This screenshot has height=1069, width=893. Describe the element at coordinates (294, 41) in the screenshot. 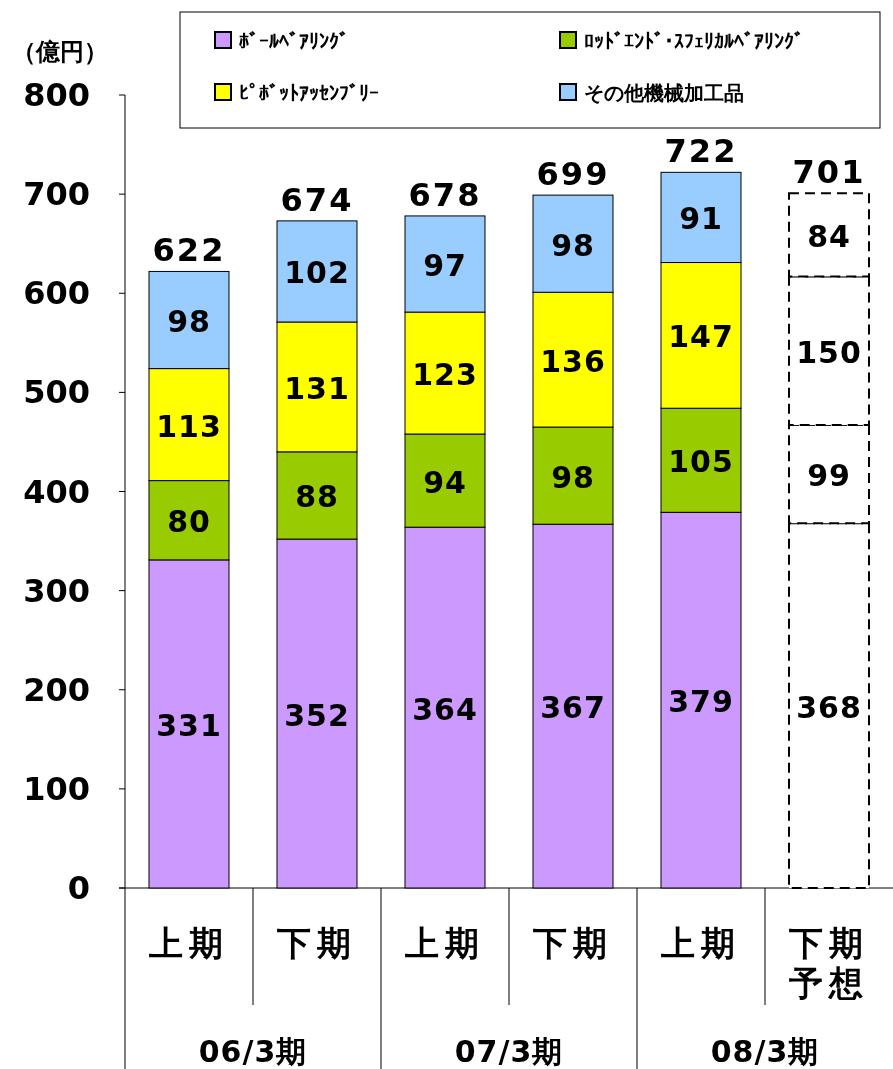

I see `legend-label: ﾎﾞｰﾙﾍﾞｱﾘﾝｸﾞ` at that location.